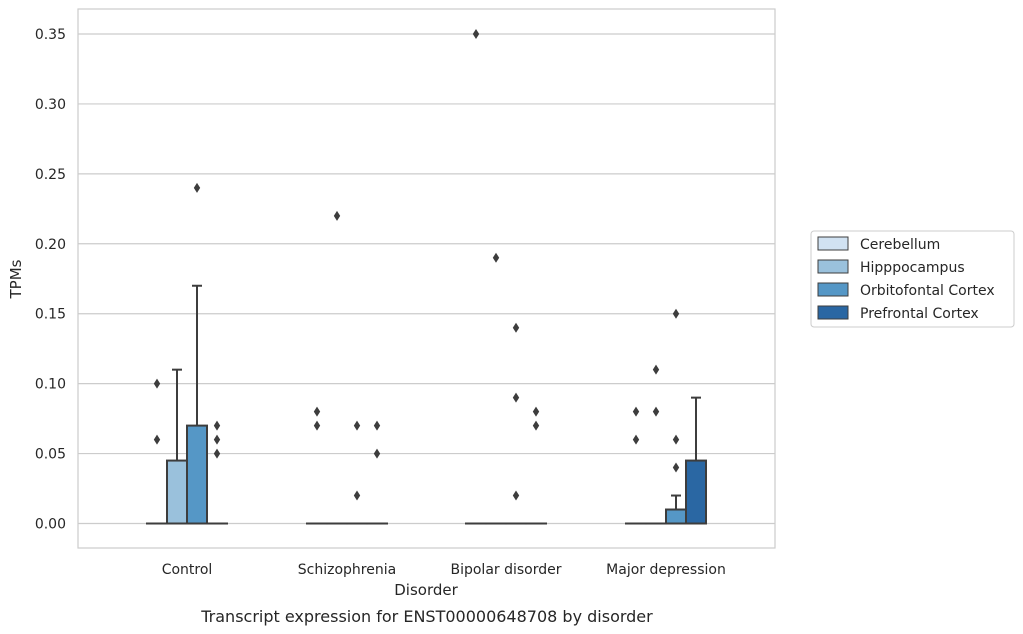  I want to click on y-axis-label: TPMs, so click(16, 279).